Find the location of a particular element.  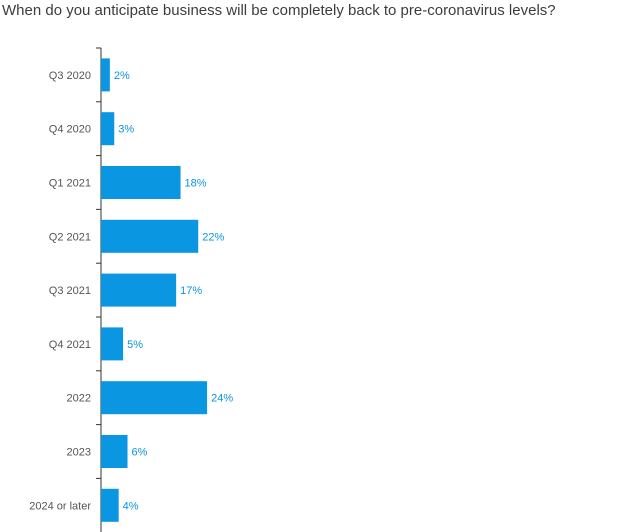

data-label: 3% is located at coordinates (126, 130).